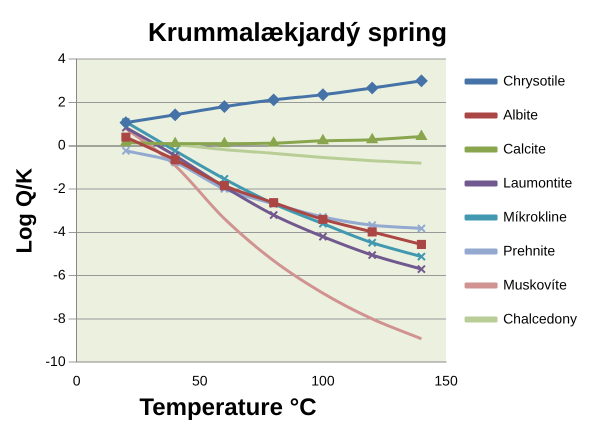  What do you see at coordinates (524, 148) in the screenshot?
I see `legend-label: Calcite` at bounding box center [524, 148].